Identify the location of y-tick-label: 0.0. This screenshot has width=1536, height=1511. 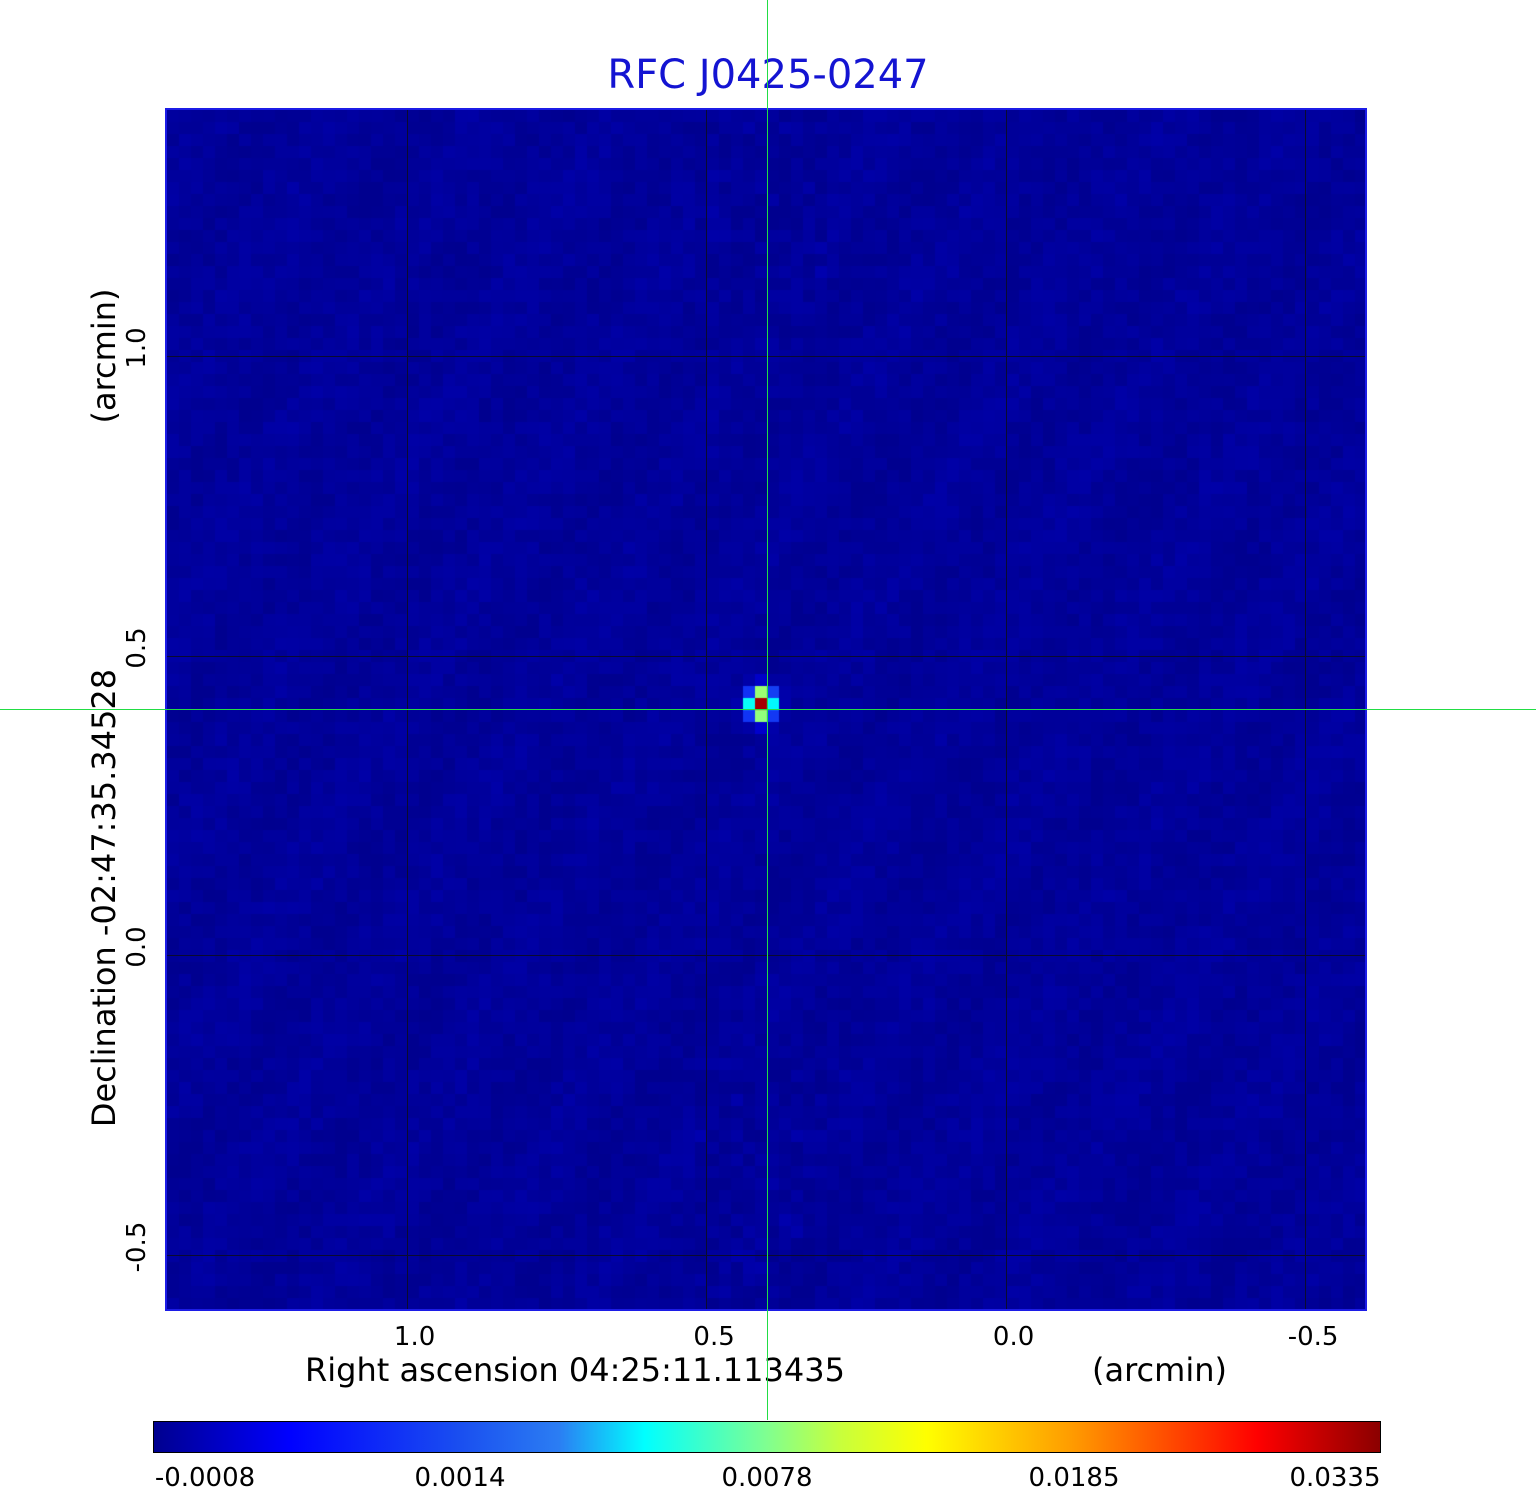
(137, 947).